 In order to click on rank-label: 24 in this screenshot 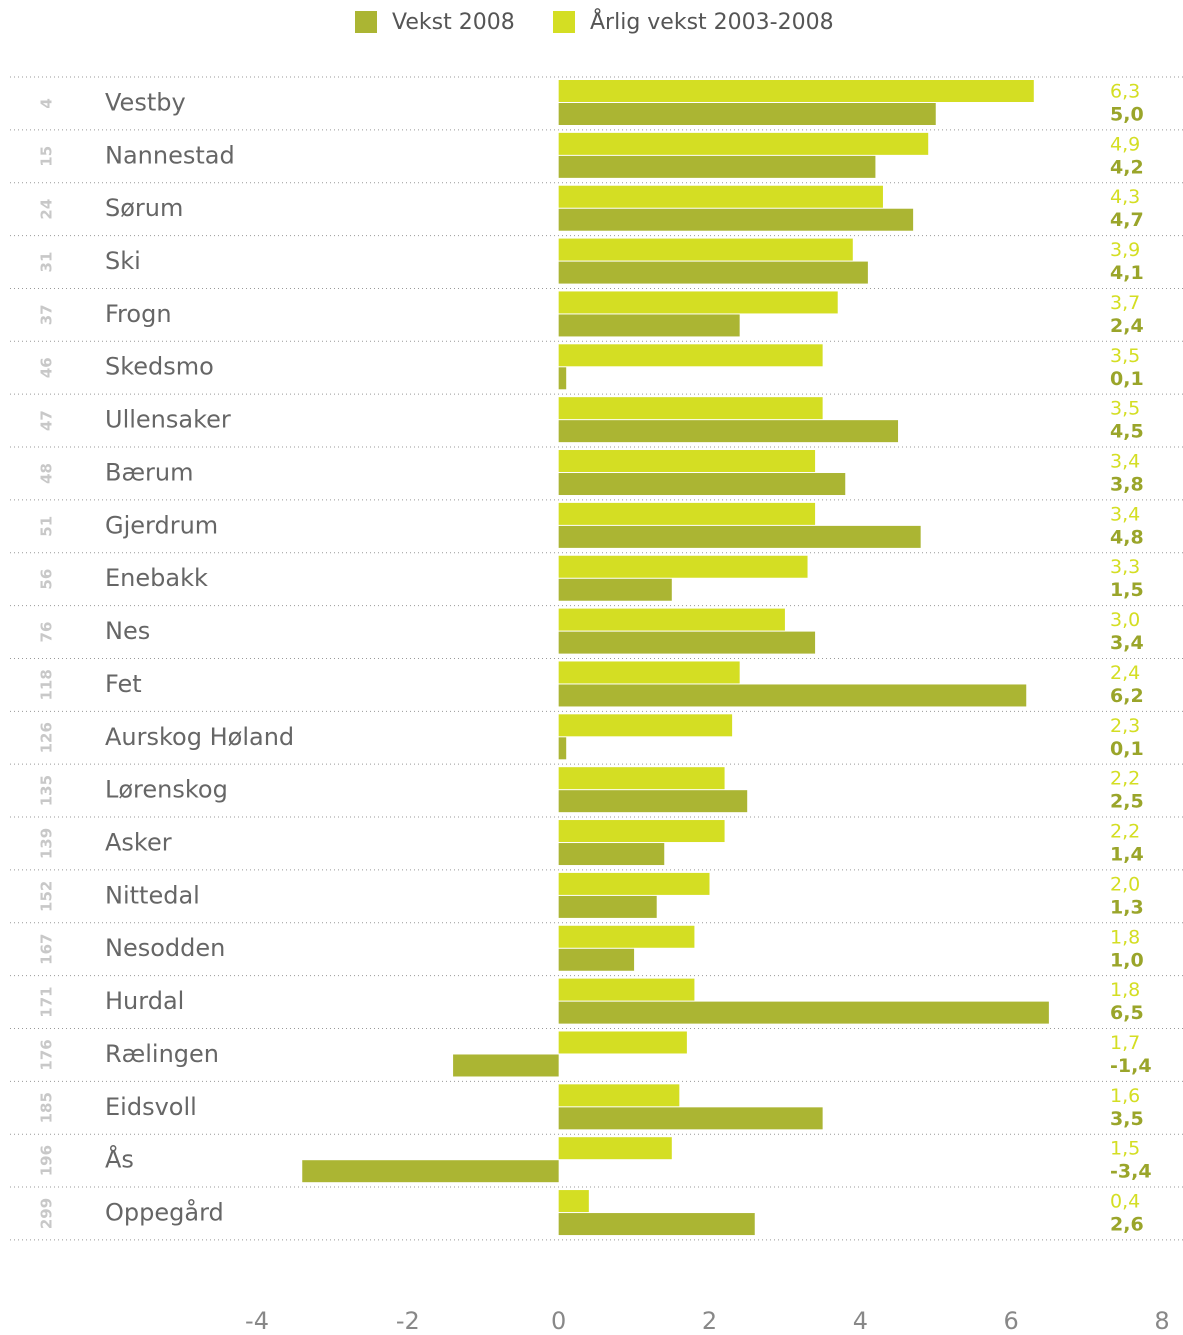, I will do `click(47, 209)`.